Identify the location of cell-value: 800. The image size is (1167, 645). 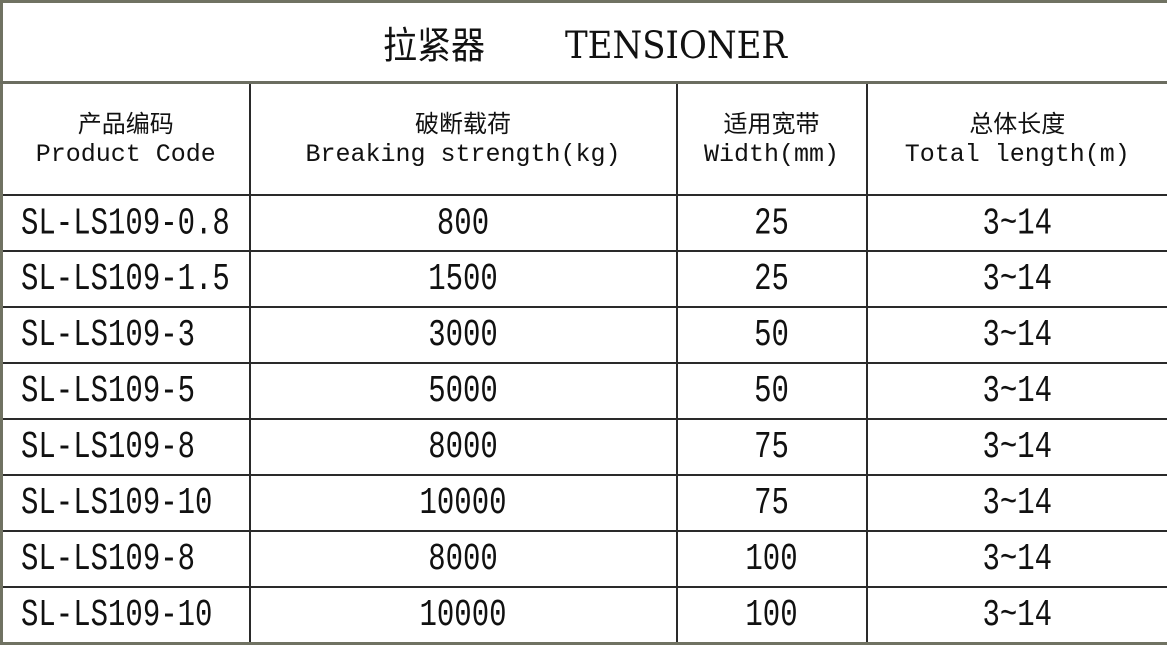
(463, 223).